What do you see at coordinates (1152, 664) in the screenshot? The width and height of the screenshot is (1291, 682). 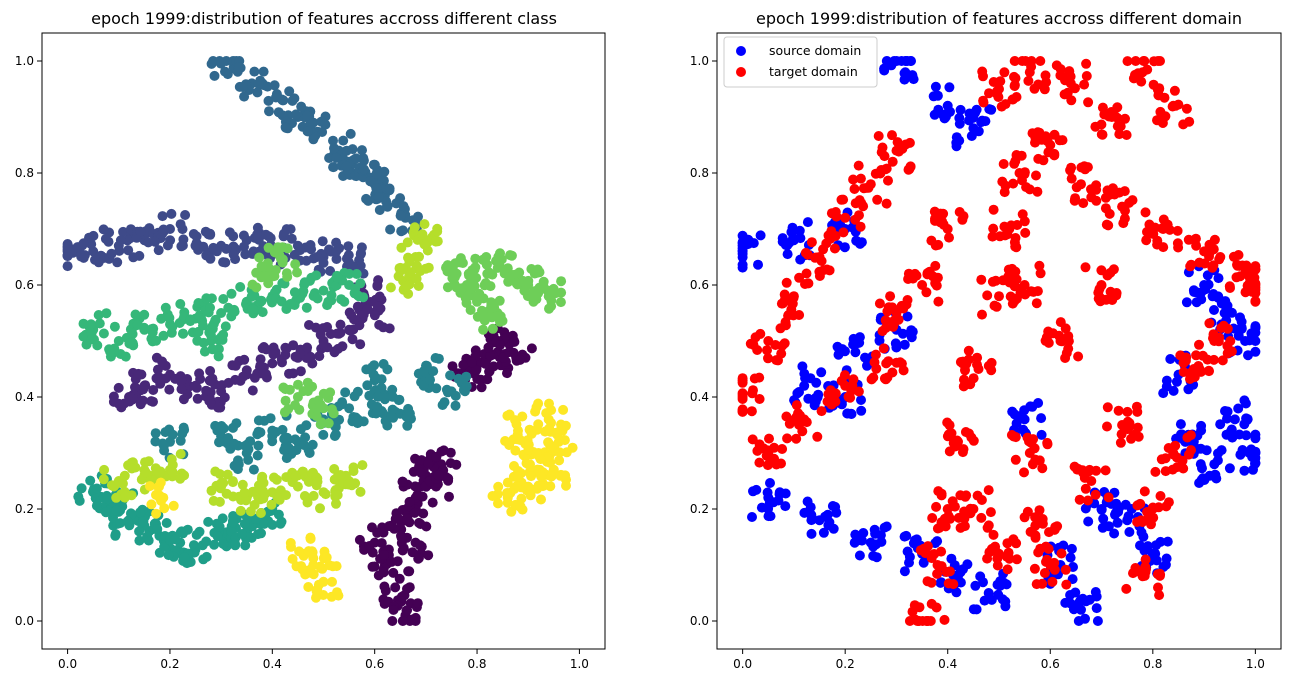 I see `x-tick-label: 0.8` at bounding box center [1152, 664].